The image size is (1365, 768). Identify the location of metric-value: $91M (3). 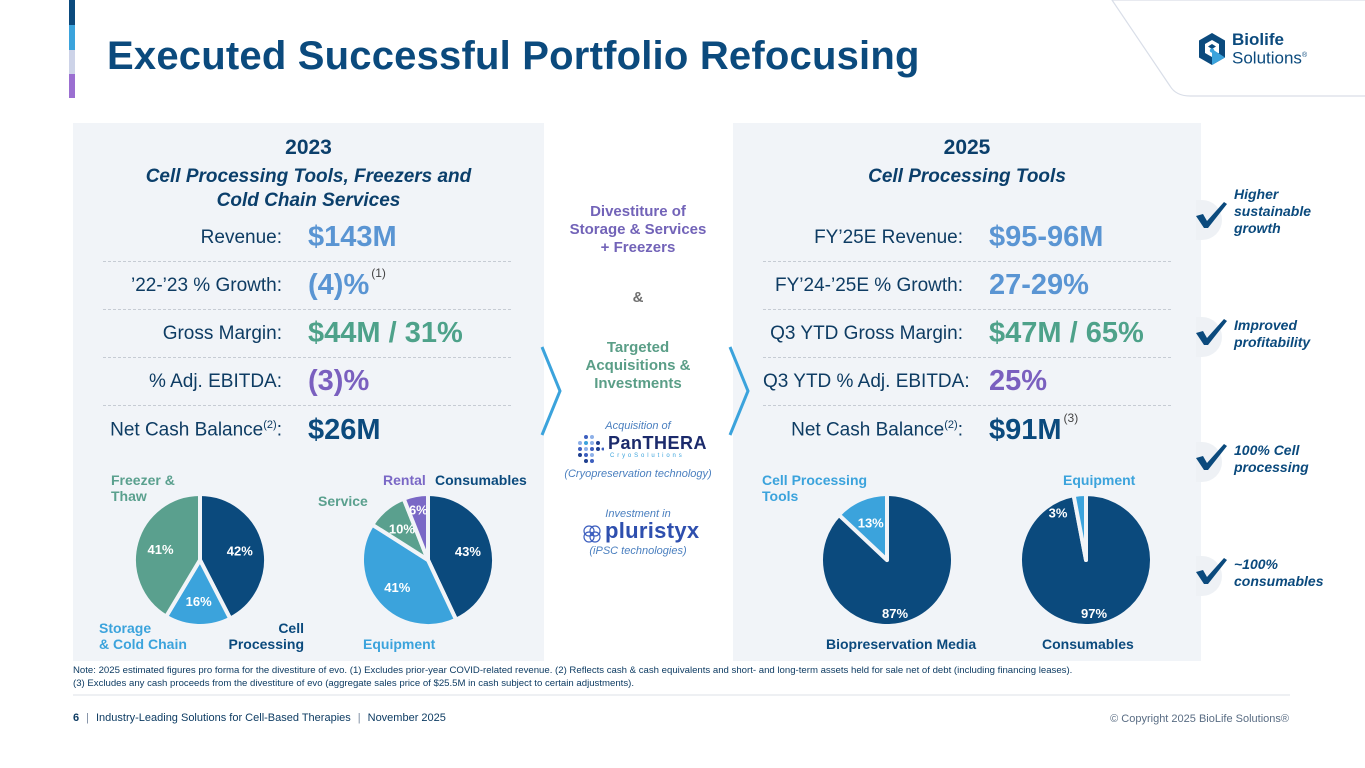
(1033, 429).